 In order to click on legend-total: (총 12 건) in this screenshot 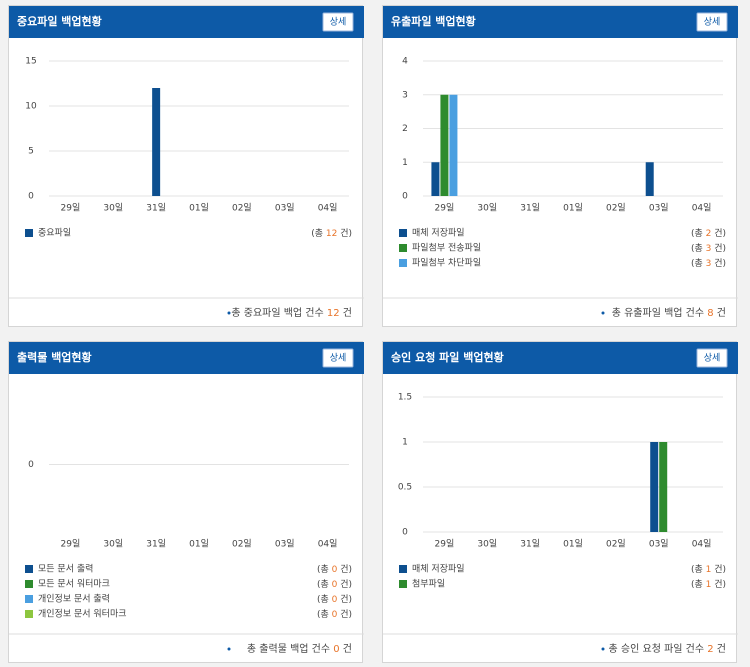, I will do `click(331, 233)`.